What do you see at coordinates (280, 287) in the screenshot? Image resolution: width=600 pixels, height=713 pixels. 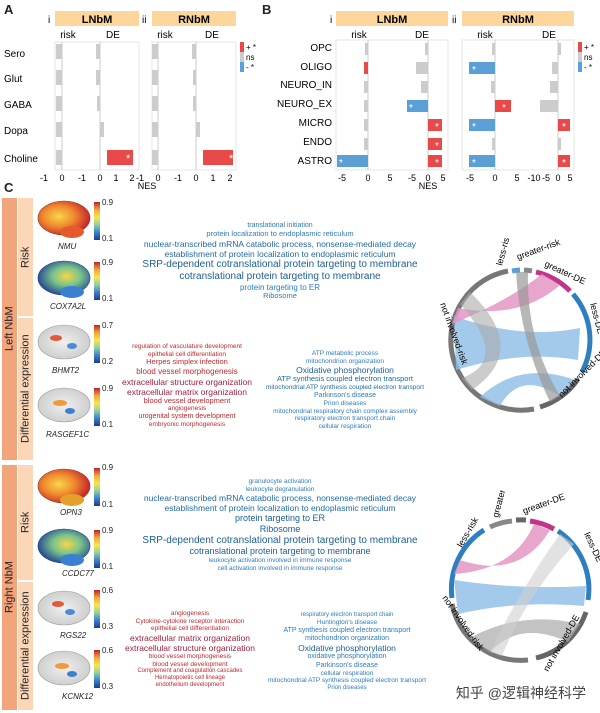 I see `term: protein targeting to ER` at bounding box center [280, 287].